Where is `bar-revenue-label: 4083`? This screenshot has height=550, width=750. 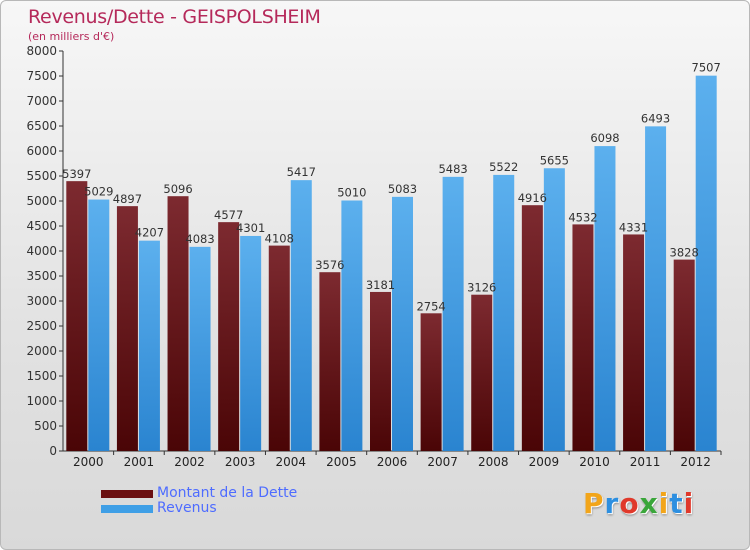 bar-revenue-label: 4083 is located at coordinates (199, 239).